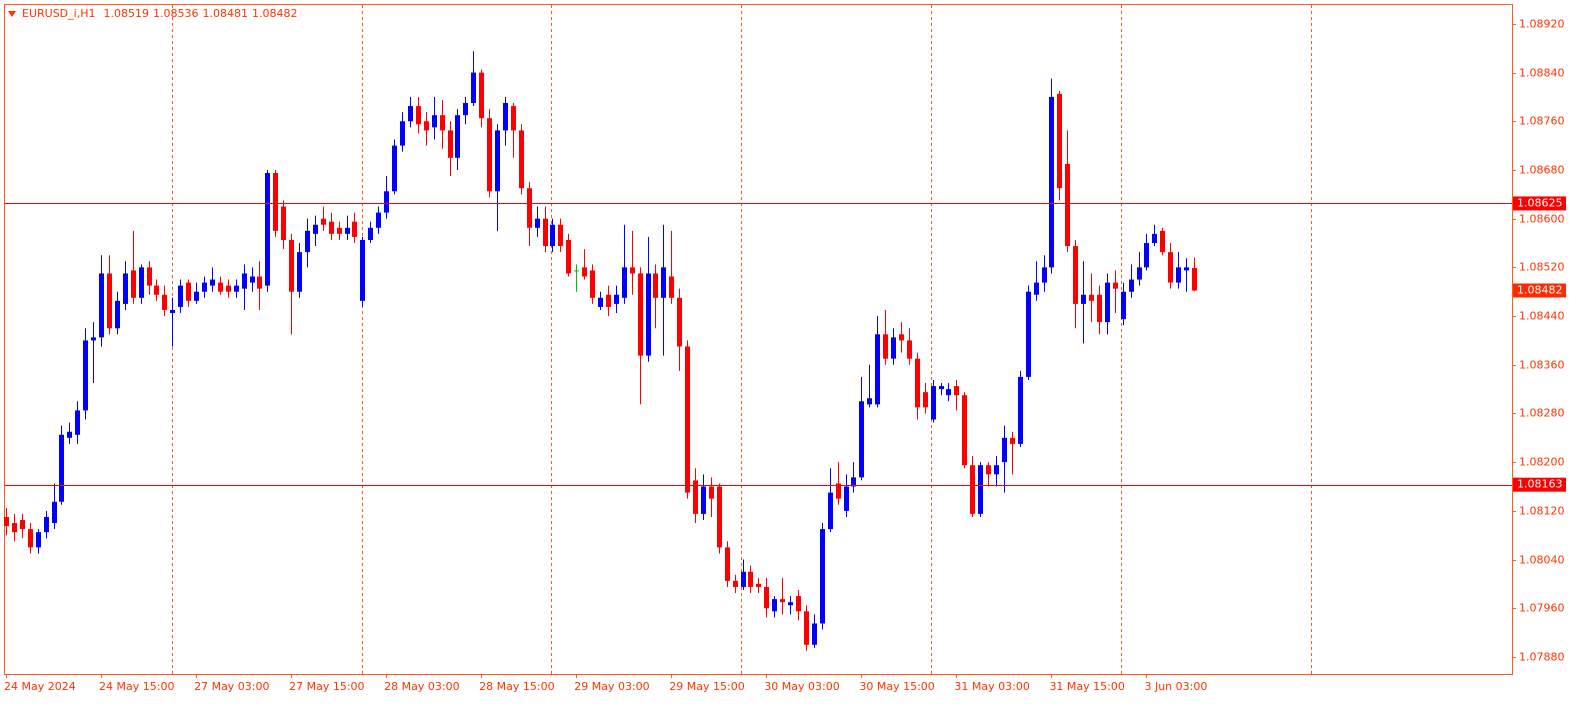 This screenshot has width=1586, height=709. I want to click on high-value: 1.08536, so click(176, 13).